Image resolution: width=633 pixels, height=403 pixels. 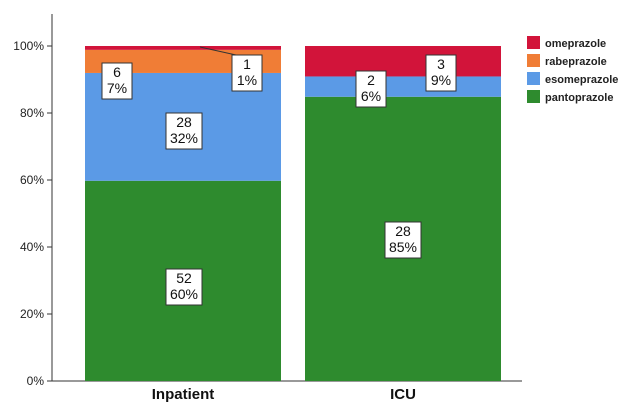 I want to click on legend-label-esomeprazole: esomeprazole, so click(x=581, y=80).